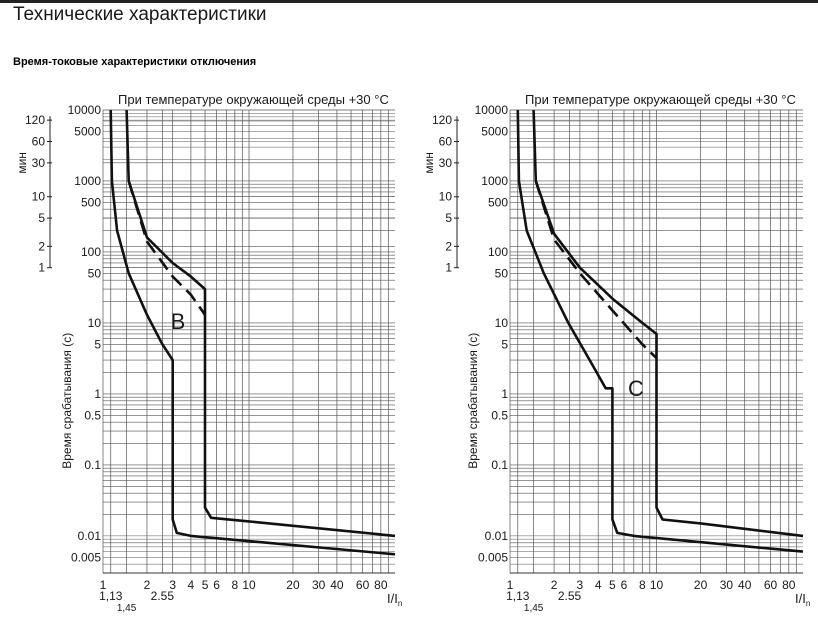 The image size is (818, 630). I want to click on top-bar, so click(409, 1).